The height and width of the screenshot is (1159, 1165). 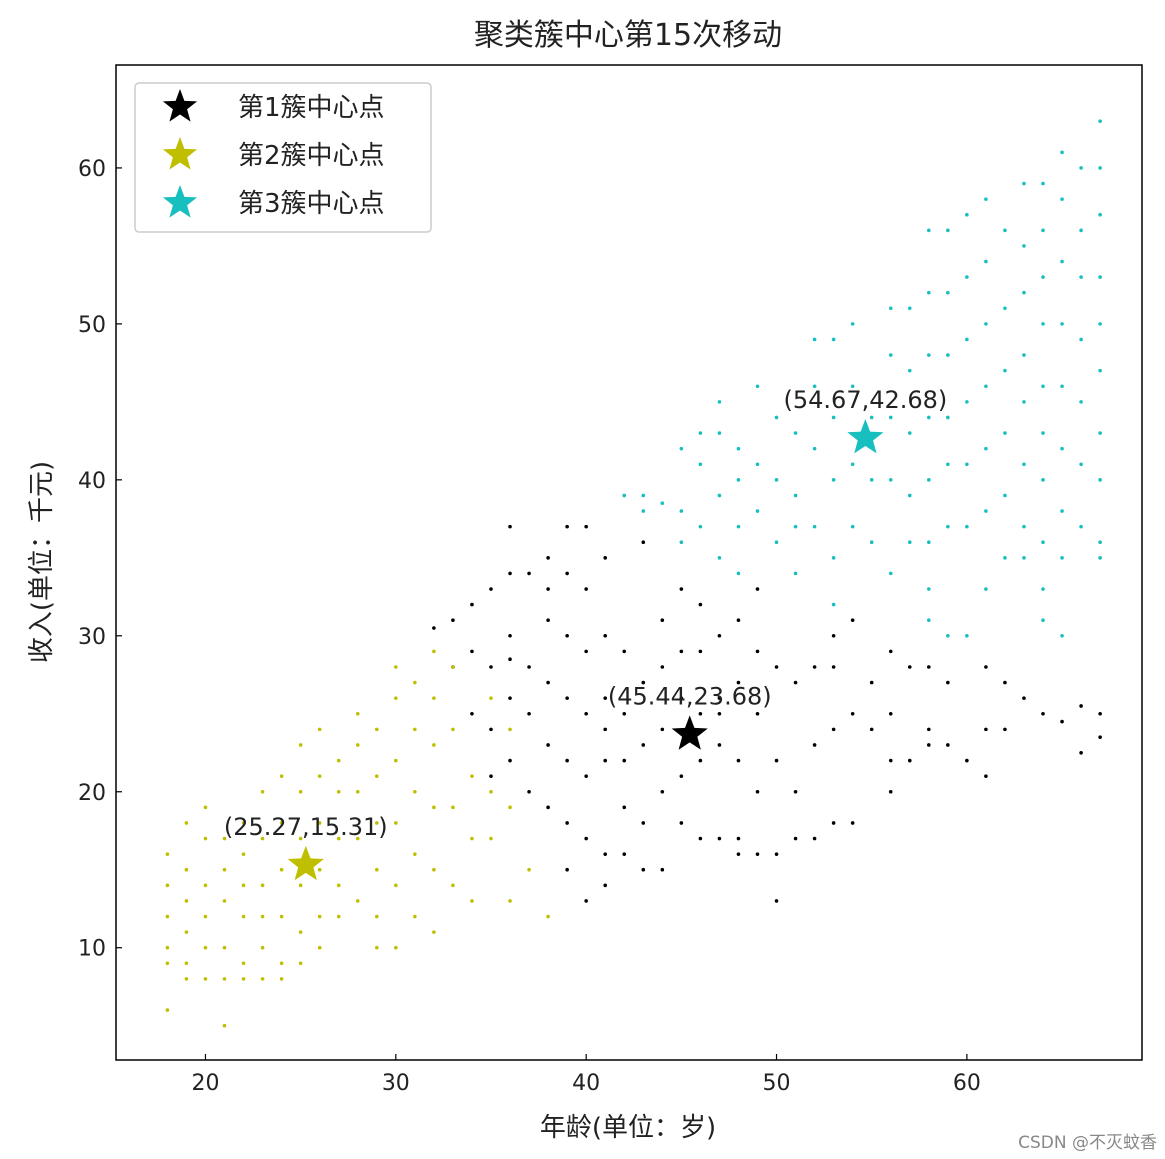 I want to click on legend-label-1: 第1簇中心点, so click(x=311, y=108).